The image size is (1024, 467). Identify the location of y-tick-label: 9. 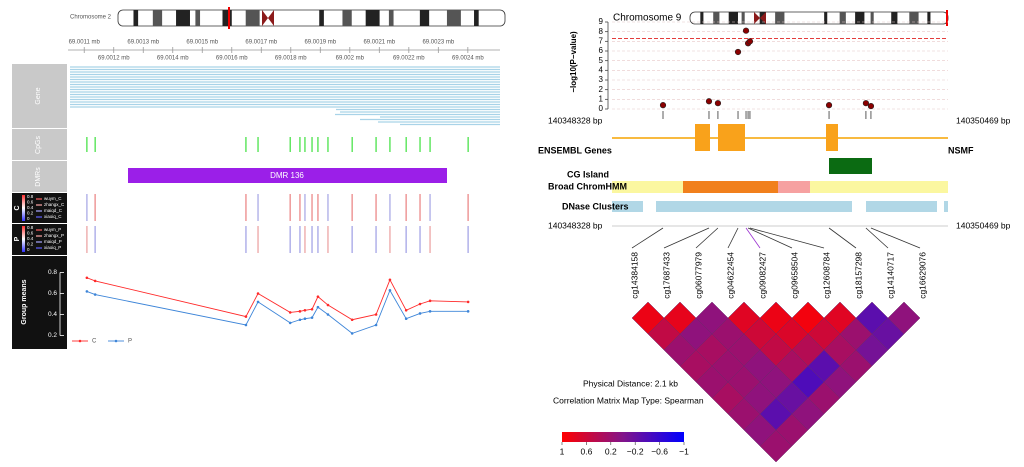
(601, 21).